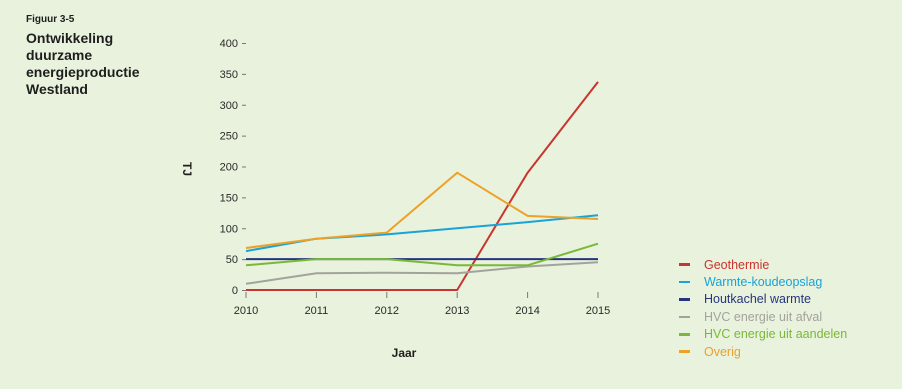  What do you see at coordinates (722, 351) in the screenshot?
I see `legend-label: Overig` at bounding box center [722, 351].